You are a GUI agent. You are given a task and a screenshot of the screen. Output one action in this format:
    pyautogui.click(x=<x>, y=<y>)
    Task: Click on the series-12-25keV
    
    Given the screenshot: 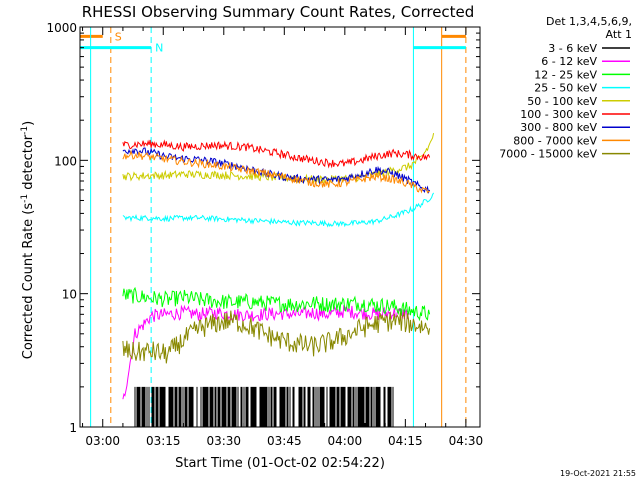 What is the action you would take?
    pyautogui.click(x=276, y=304)
    